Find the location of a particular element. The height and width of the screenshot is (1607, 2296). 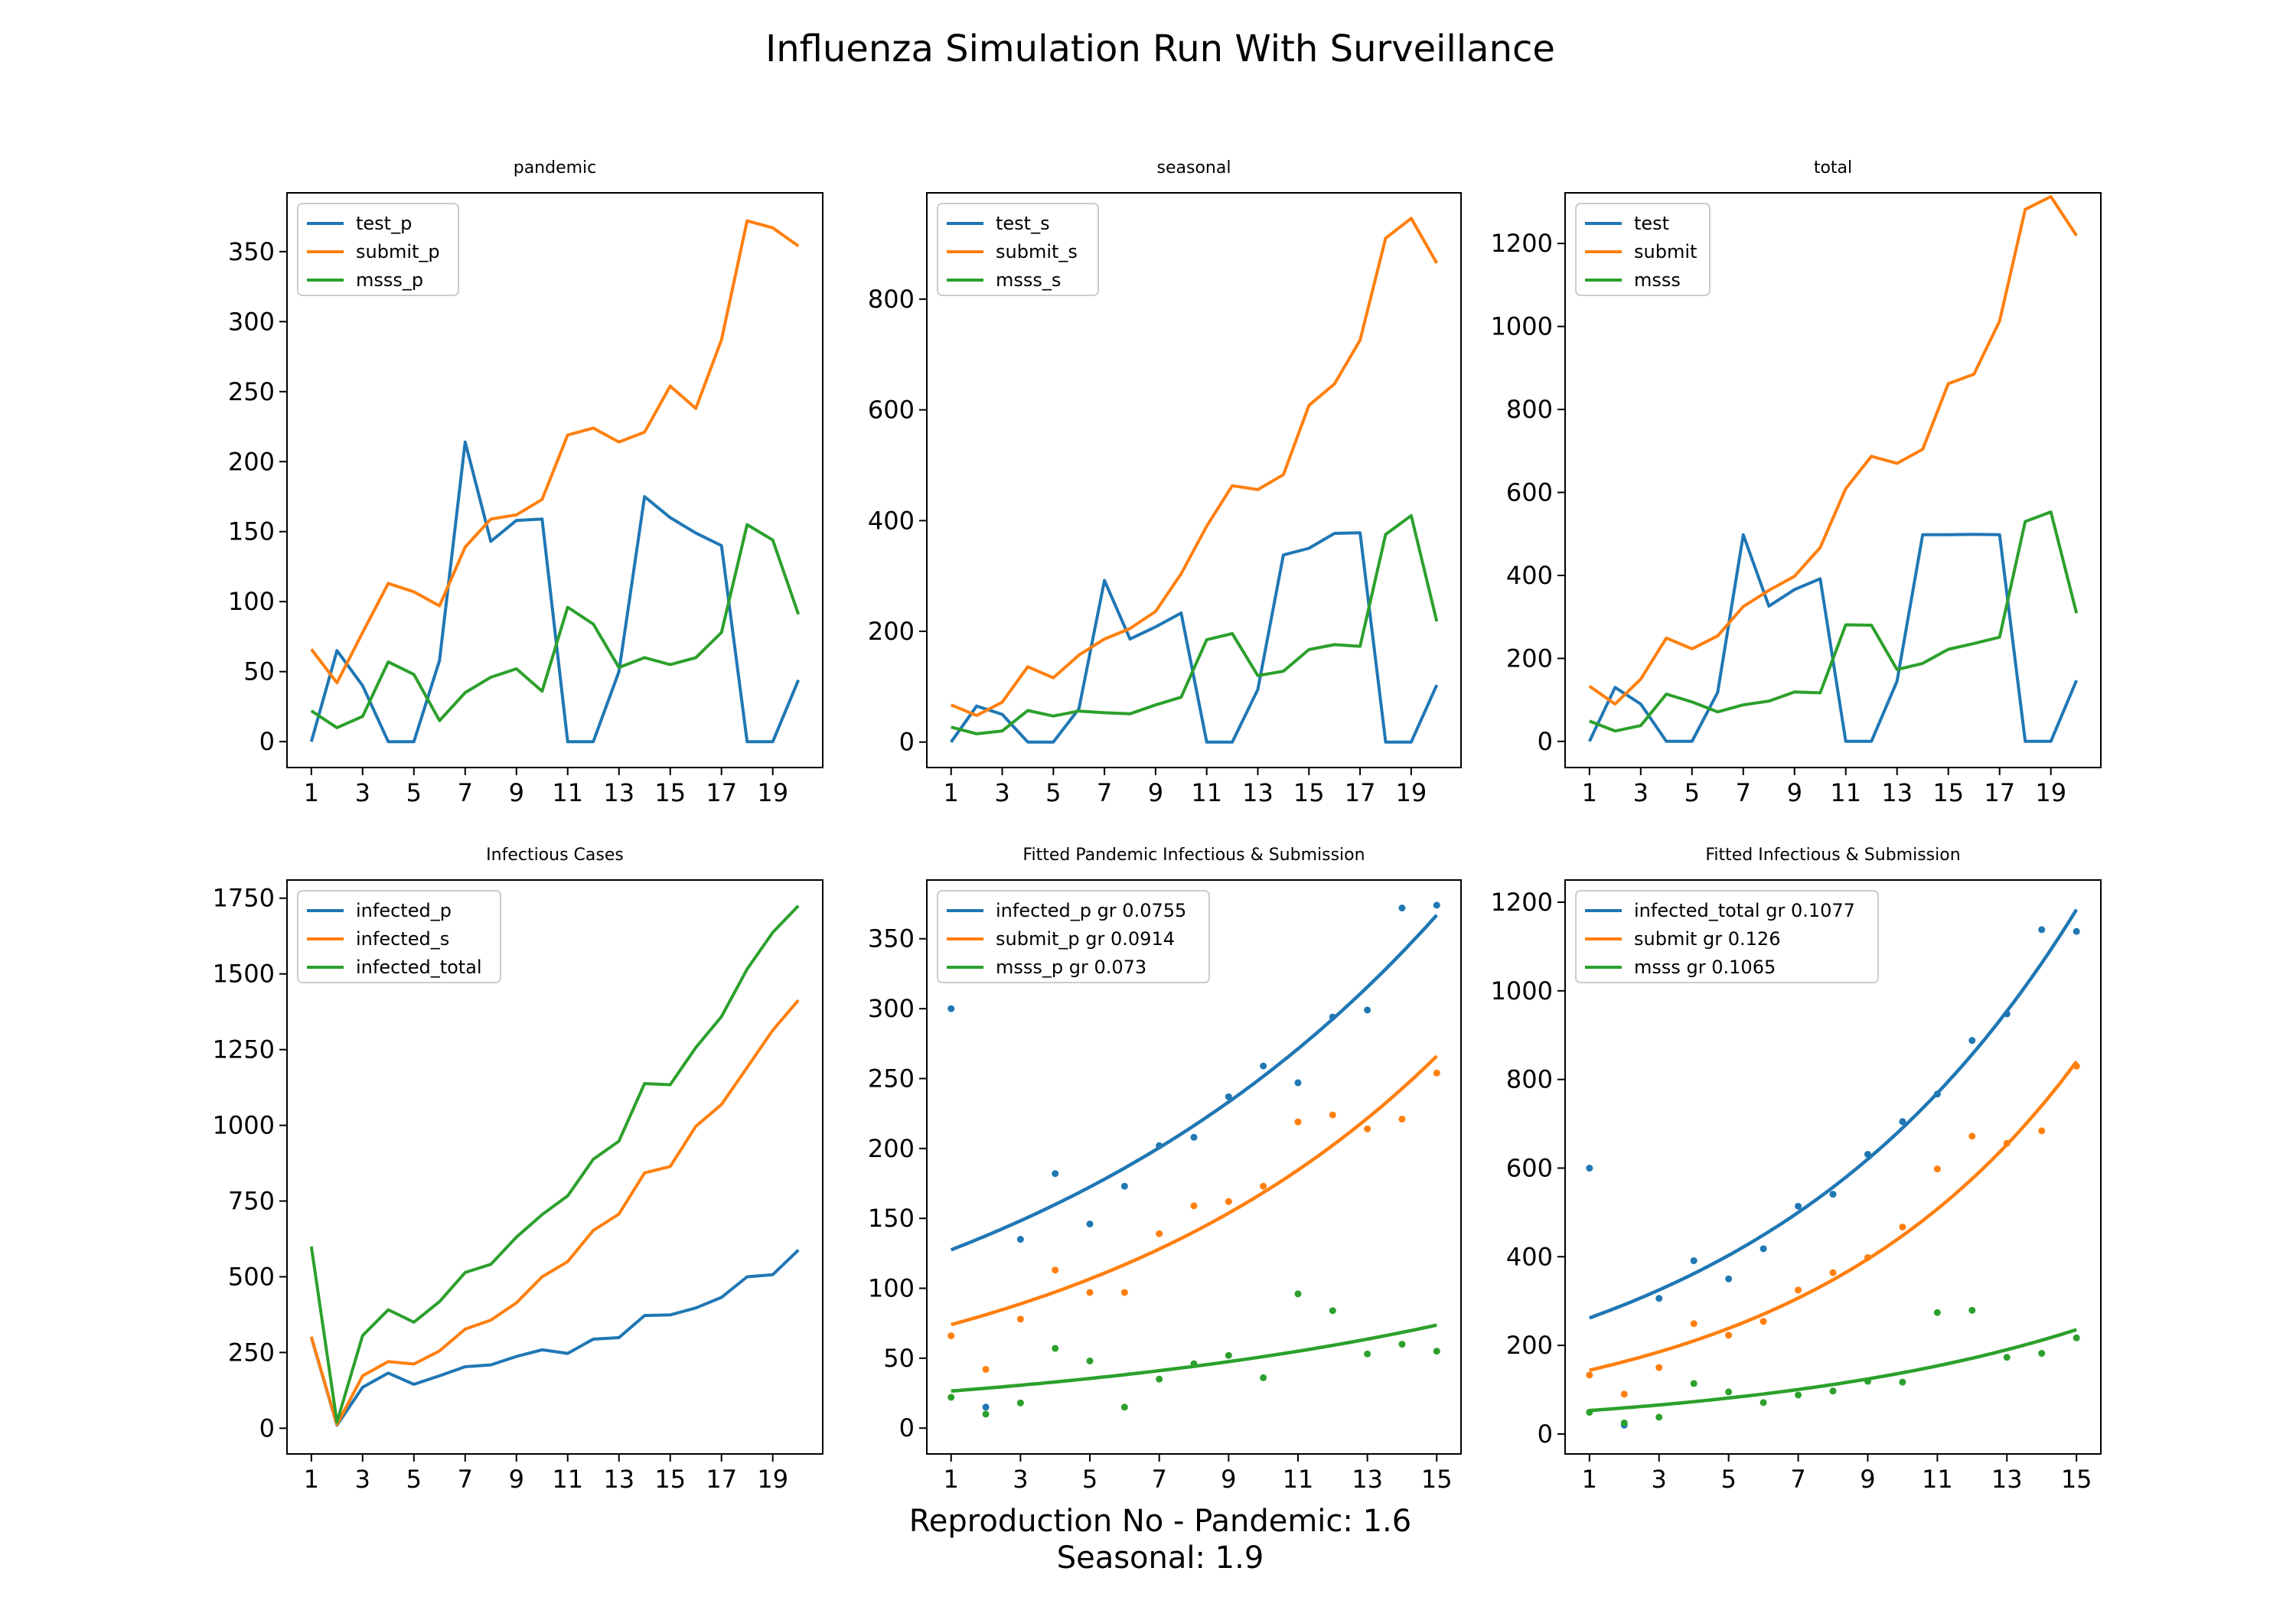

axes-frame is located at coordinates (1194, 1167).